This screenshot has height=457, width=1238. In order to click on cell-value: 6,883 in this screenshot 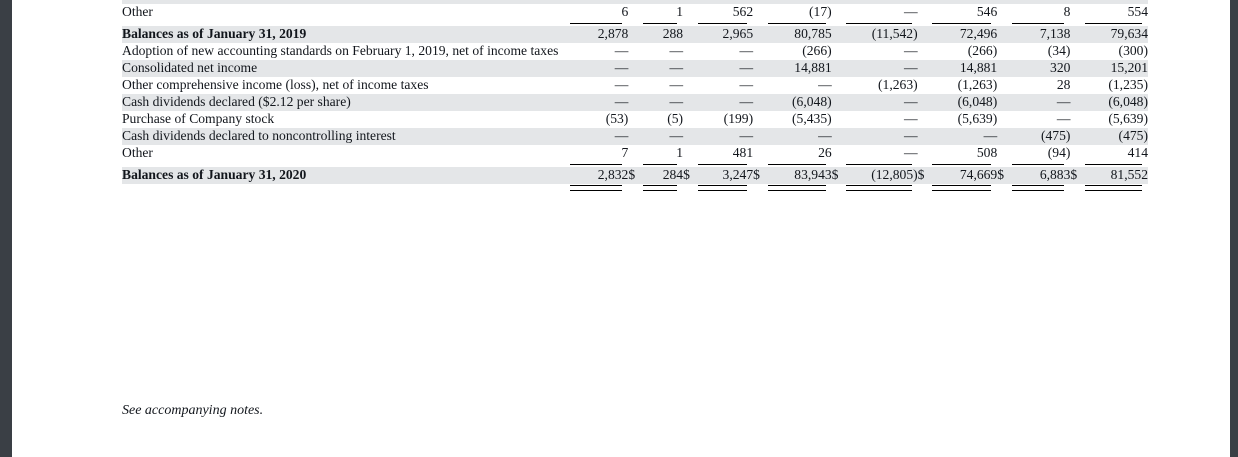, I will do `click(1040, 175)`.